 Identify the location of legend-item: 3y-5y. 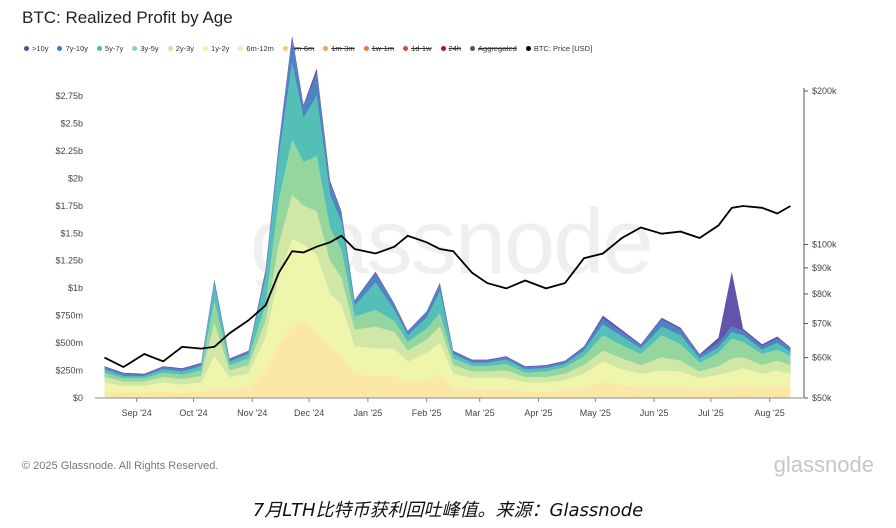
(145, 48).